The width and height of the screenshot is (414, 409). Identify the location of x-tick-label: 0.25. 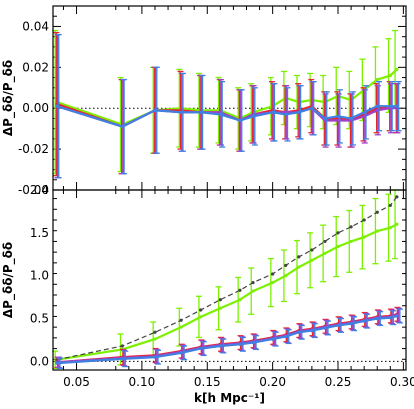
(338, 382).